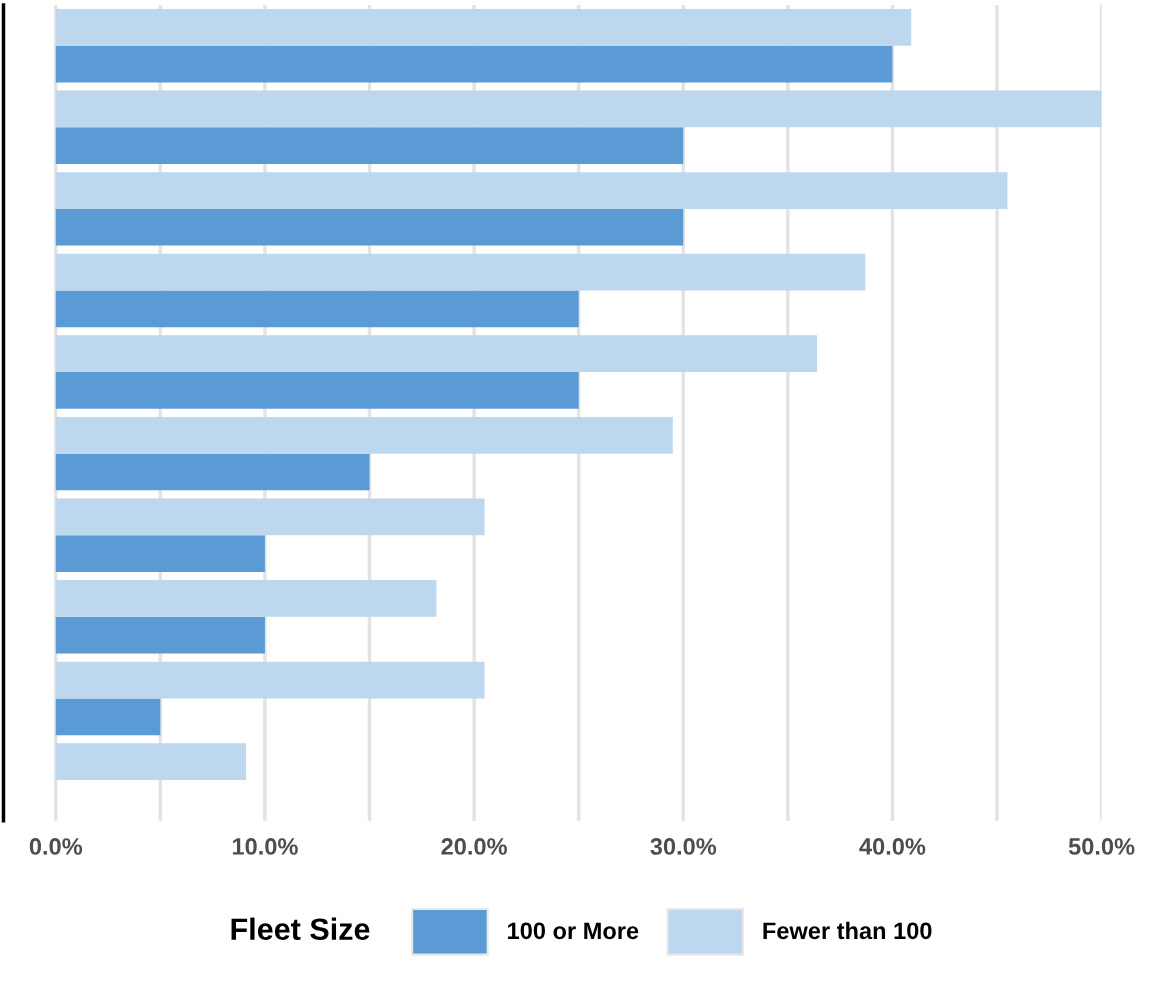  What do you see at coordinates (56, 846) in the screenshot?
I see `x-tick-label: 0.0%` at bounding box center [56, 846].